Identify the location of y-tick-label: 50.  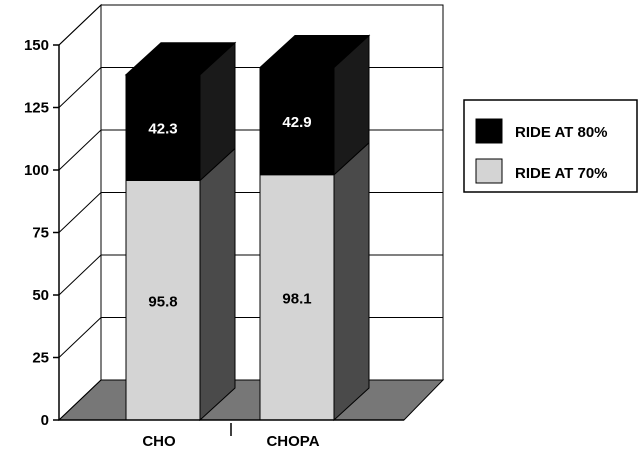
(40, 295).